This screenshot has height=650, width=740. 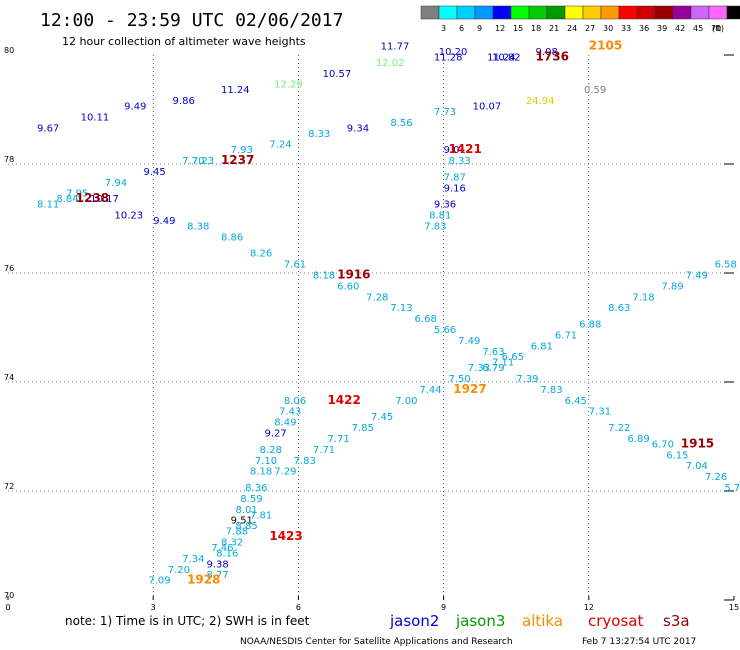 What do you see at coordinates (222, 548) in the screenshot?
I see `data-point-label: 7.46` at bounding box center [222, 548].